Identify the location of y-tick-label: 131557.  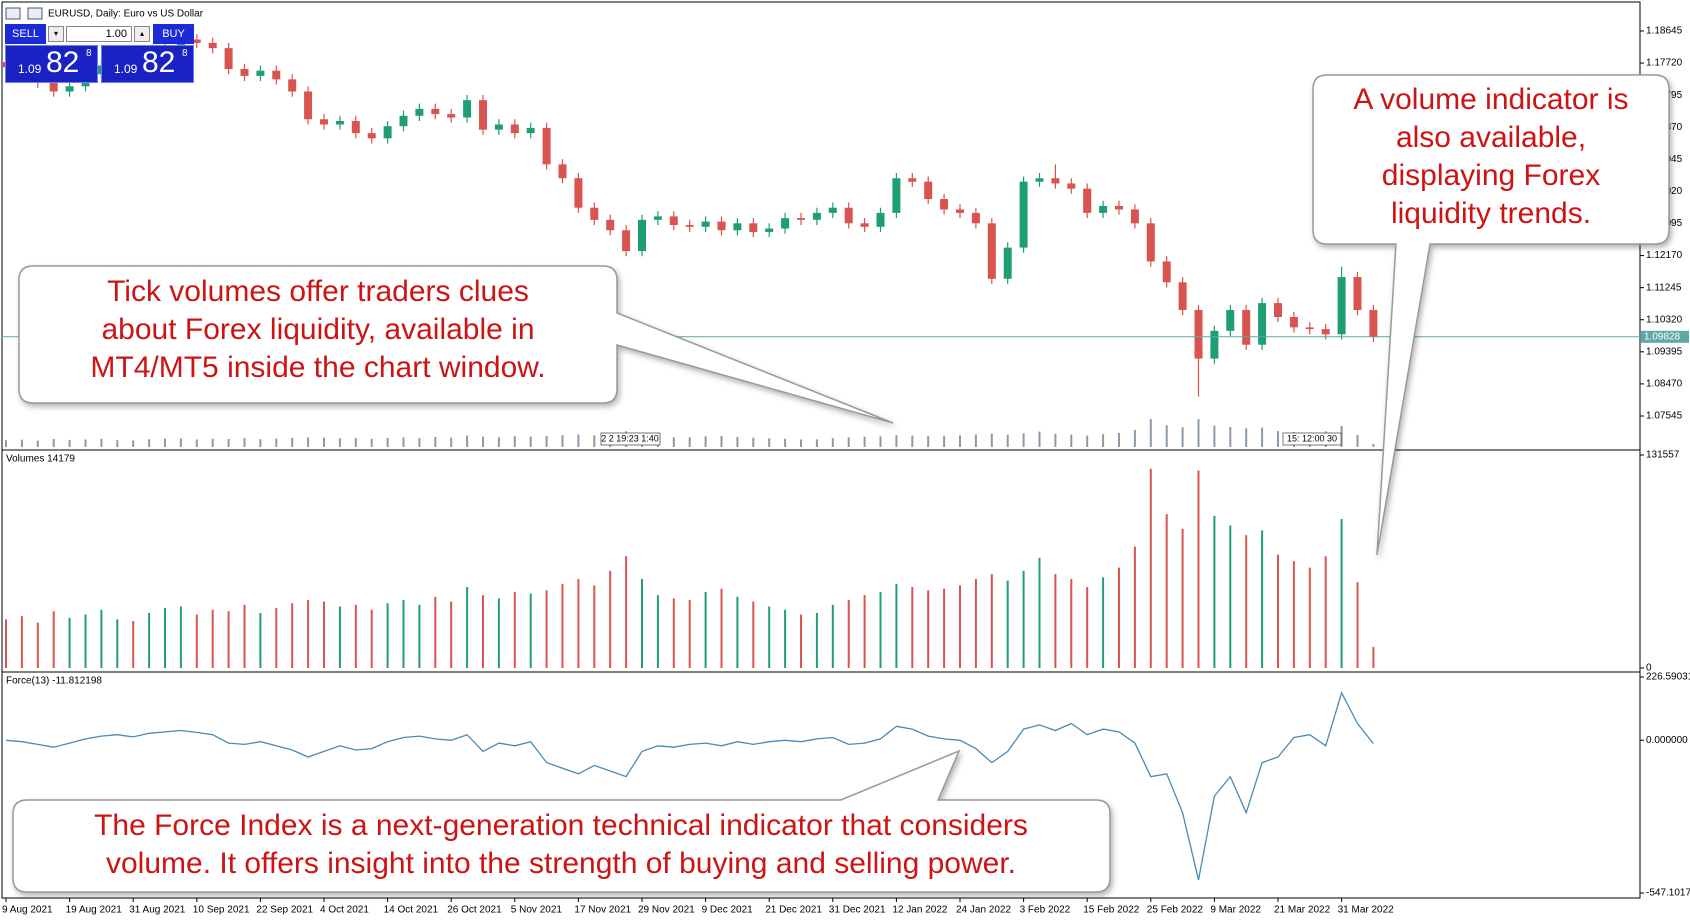
(1663, 455).